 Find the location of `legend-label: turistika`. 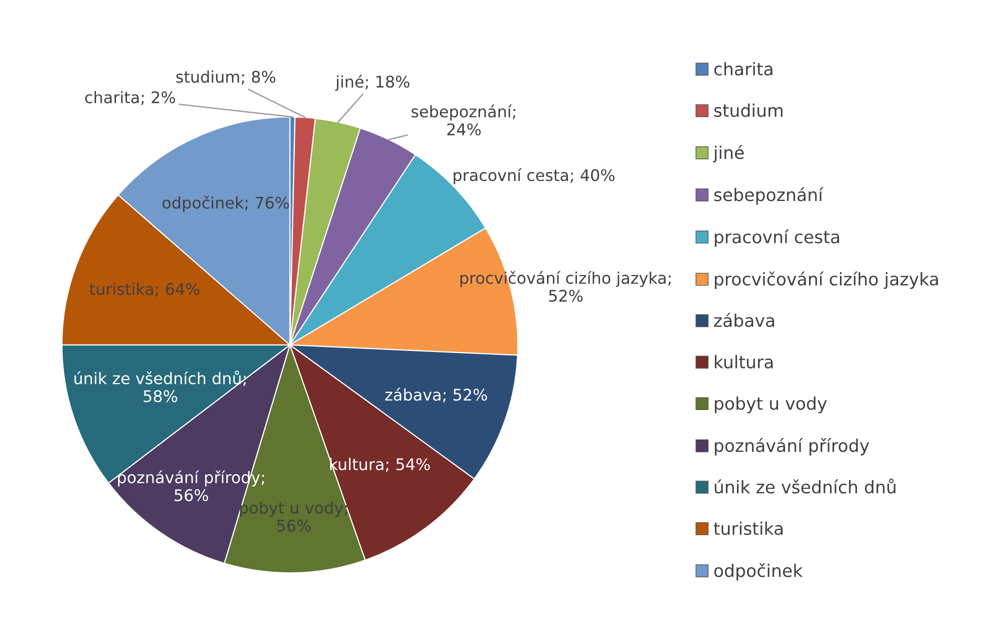

legend-label: turistika is located at coordinates (748, 528).